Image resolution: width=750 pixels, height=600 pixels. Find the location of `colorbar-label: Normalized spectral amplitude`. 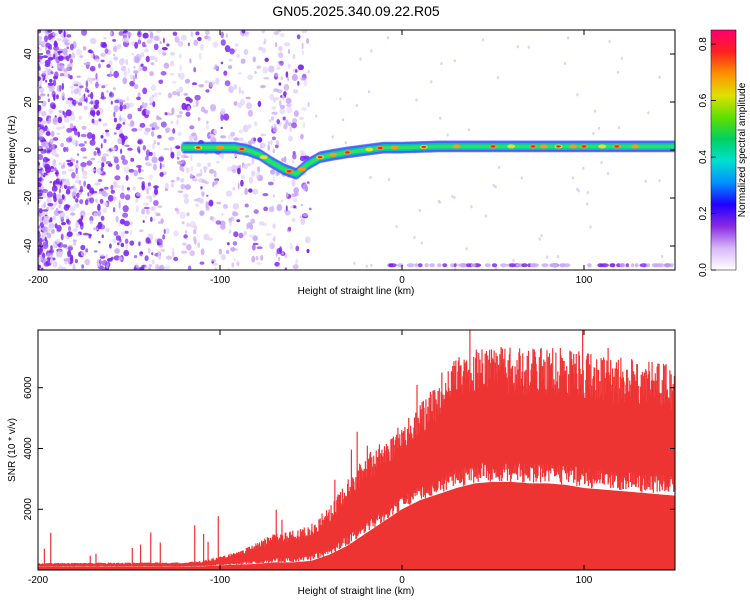

colorbar-label: Normalized spectral amplitude is located at coordinates (742, 149).